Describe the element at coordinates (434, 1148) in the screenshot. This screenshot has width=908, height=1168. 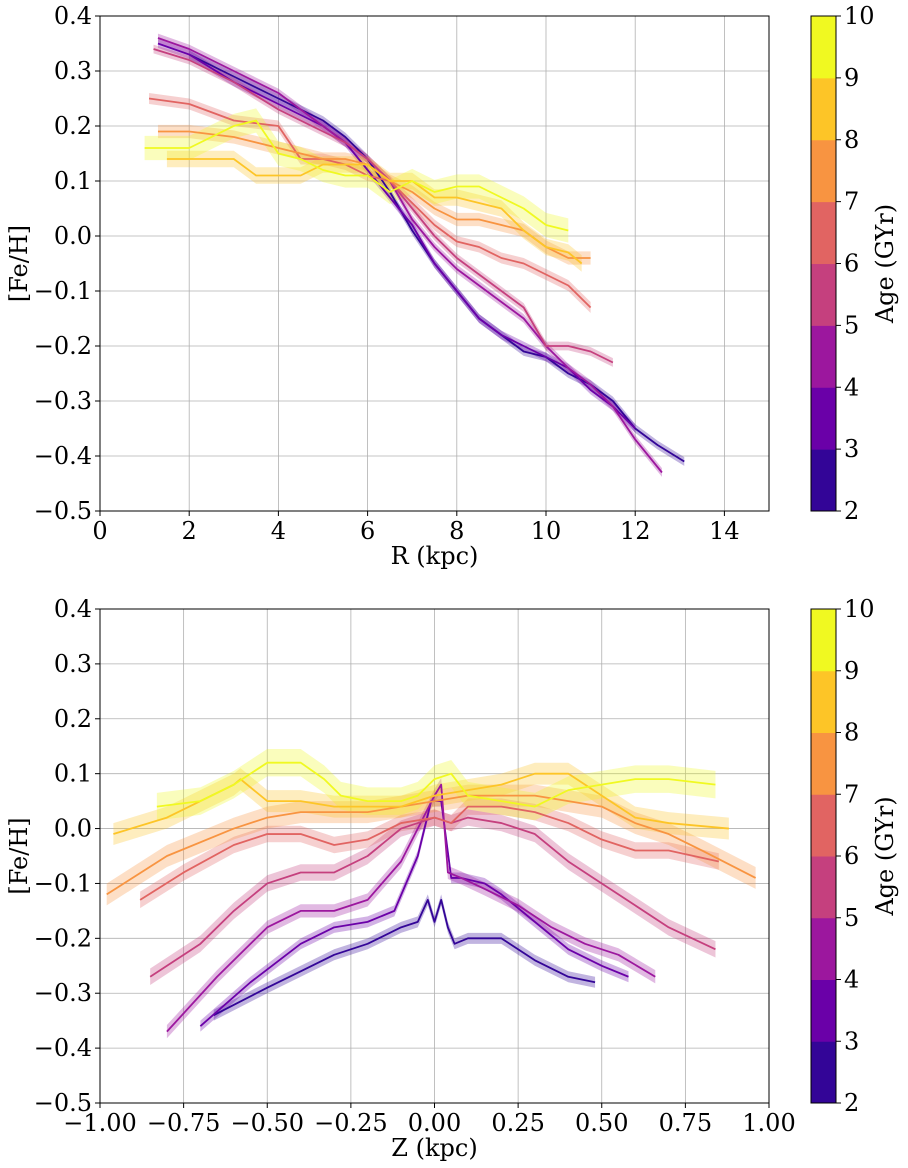
I see `x-axis-label: Z (kpc)` at that location.